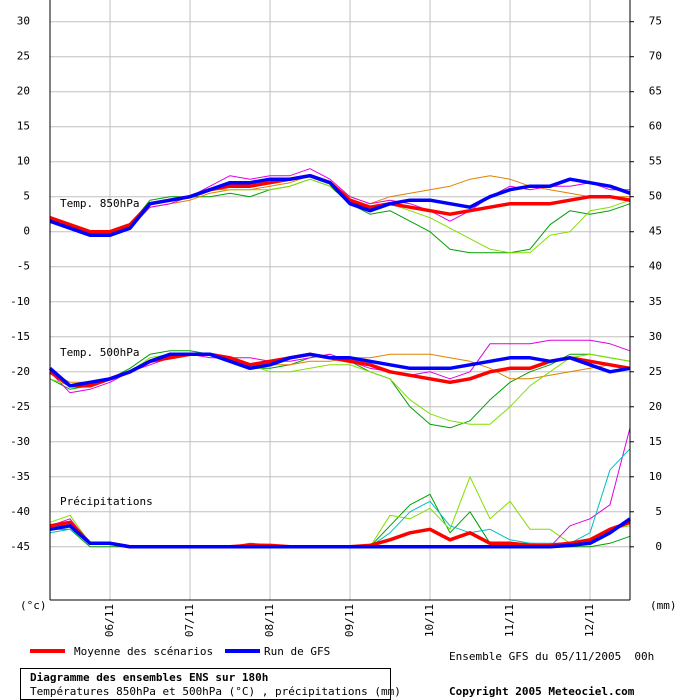 The width and height of the screenshot is (700, 700). I want to click on y2-tick-label: 35, so click(655, 301).